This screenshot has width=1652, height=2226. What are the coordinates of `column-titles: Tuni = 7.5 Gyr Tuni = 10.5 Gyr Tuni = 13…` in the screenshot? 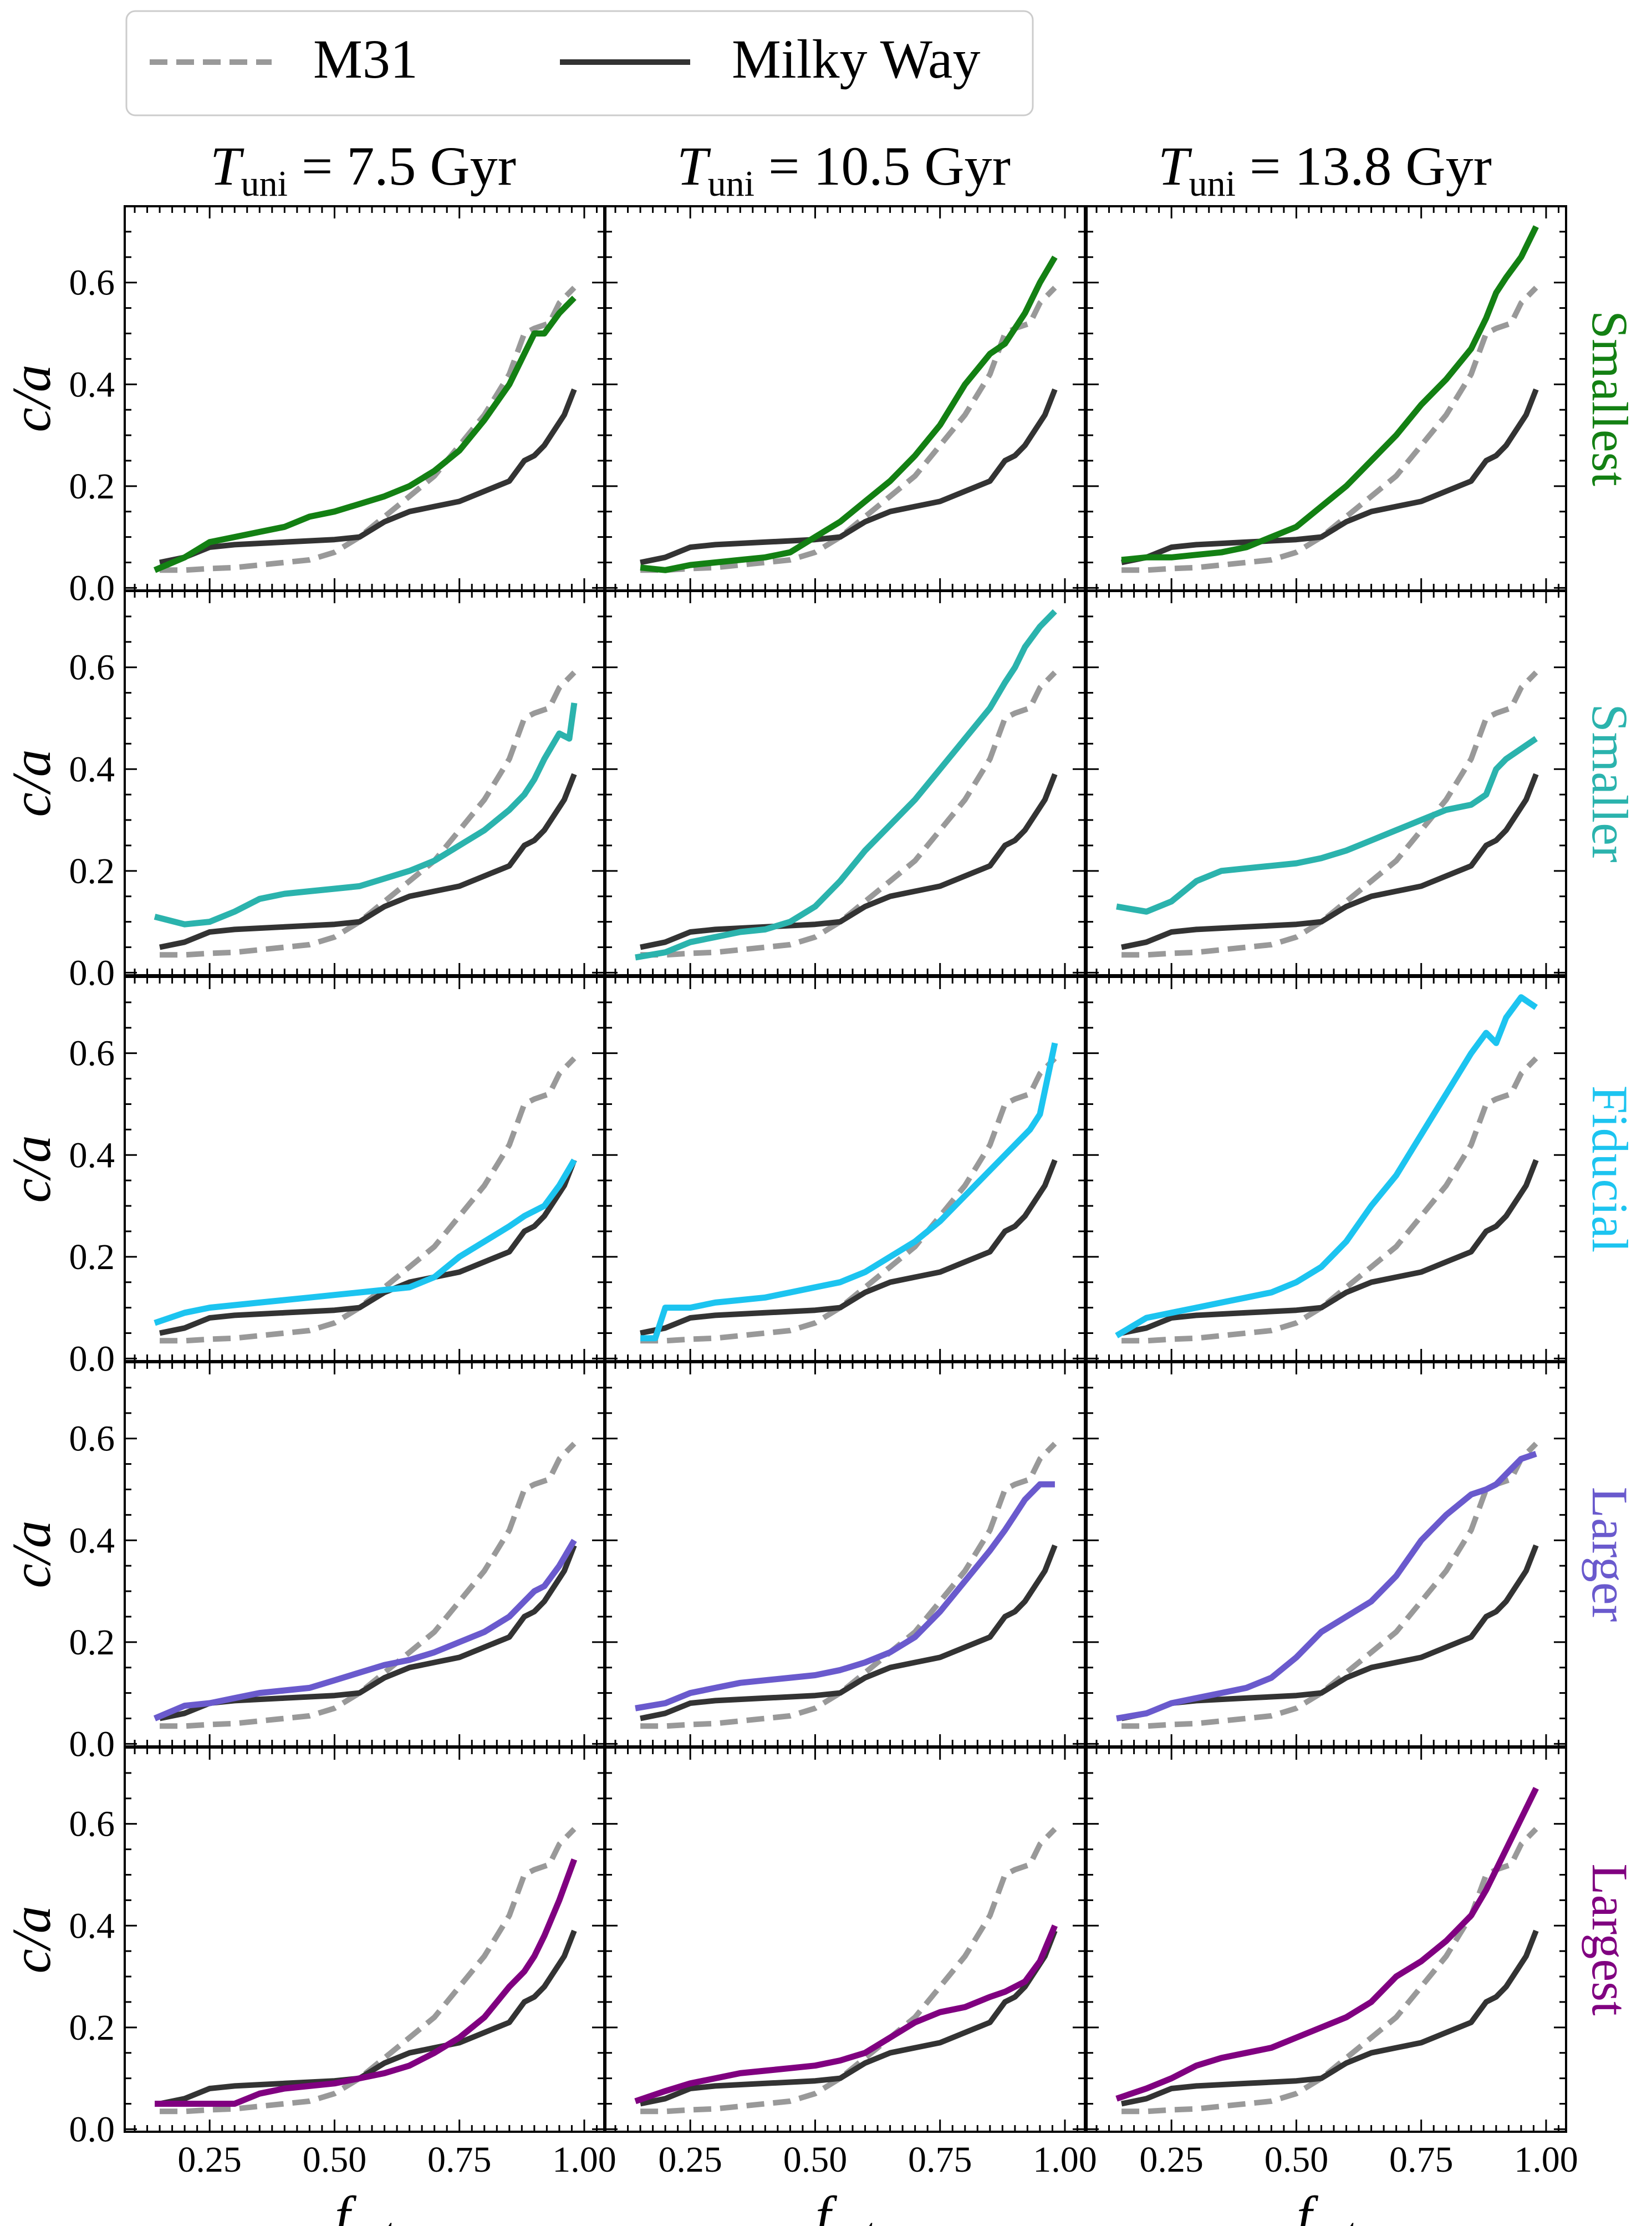 It's located at (851, 169).